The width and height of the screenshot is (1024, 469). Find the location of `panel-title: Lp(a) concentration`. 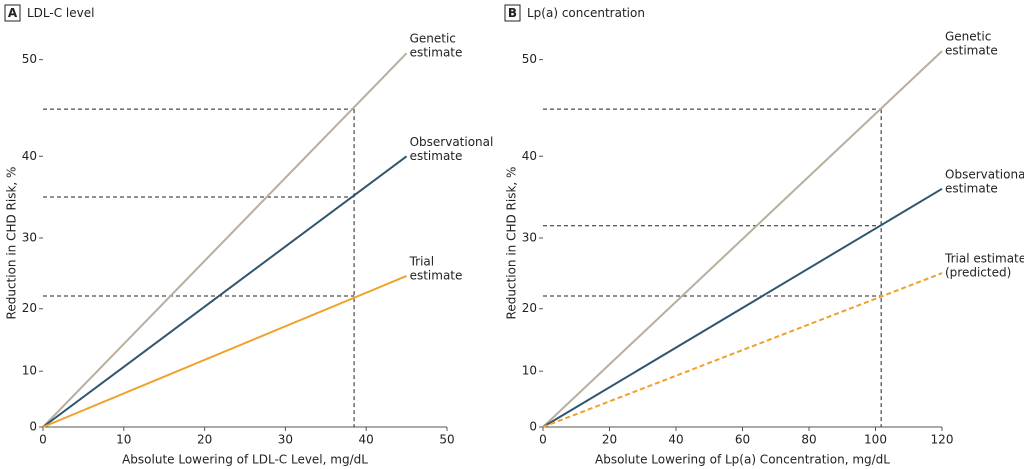

panel-title: Lp(a) concentration is located at coordinates (586, 13).